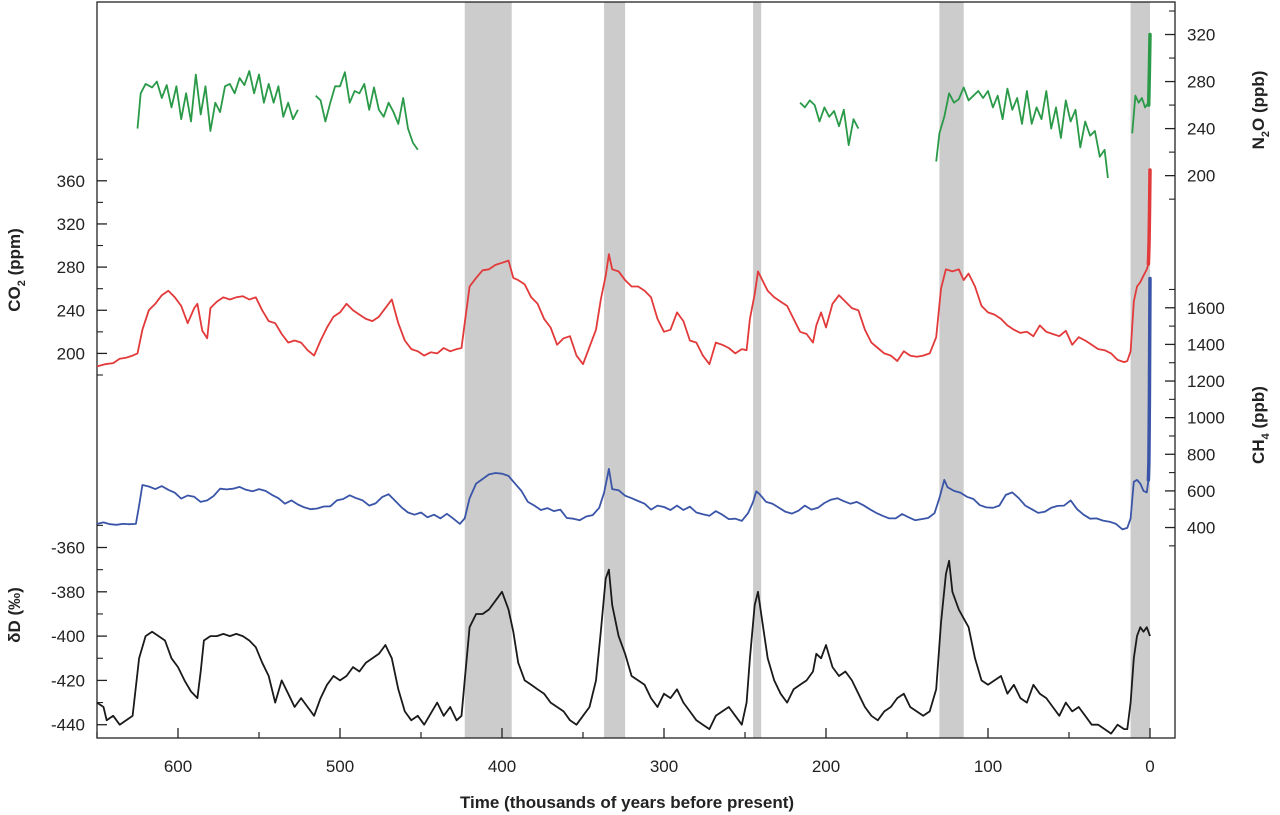 Image resolution: width=1280 pixels, height=815 pixels. Describe the element at coordinates (71, 353) in the screenshot. I see `co2-tick-label: 200` at that location.